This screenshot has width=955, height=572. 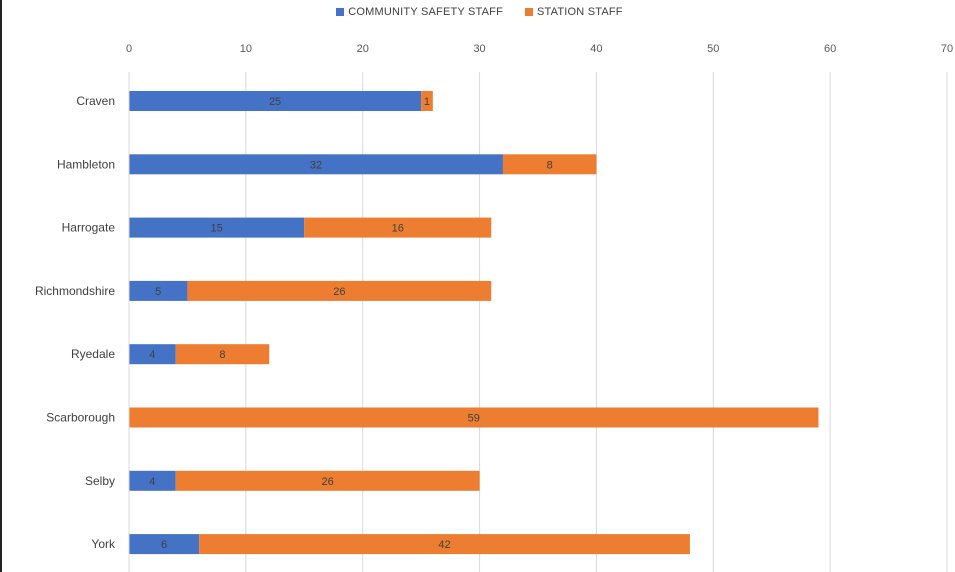 I want to click on bar-community-safety-staff-selby, so click(x=152, y=480).